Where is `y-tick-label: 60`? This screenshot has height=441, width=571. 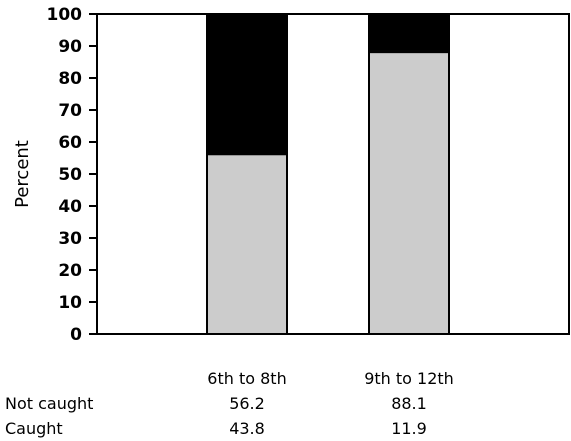
y-tick-label: 60 is located at coordinates (70, 143).